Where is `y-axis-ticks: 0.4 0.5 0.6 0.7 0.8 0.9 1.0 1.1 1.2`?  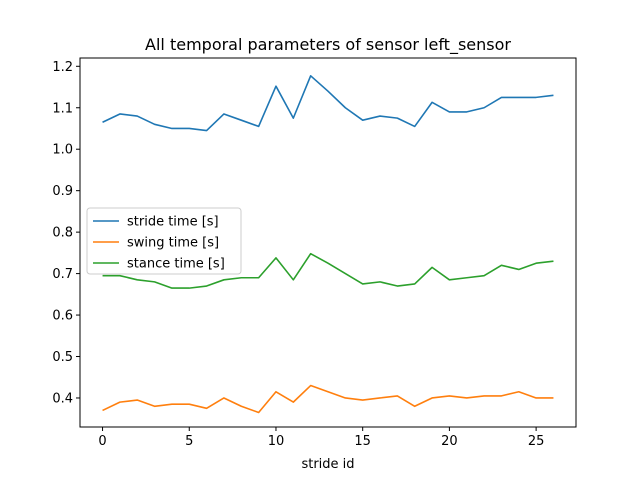 y-axis-ticks: 0.4 0.5 0.6 0.7 0.8 0.9 1.0 1.1 1.2 is located at coordinates (66, 233).